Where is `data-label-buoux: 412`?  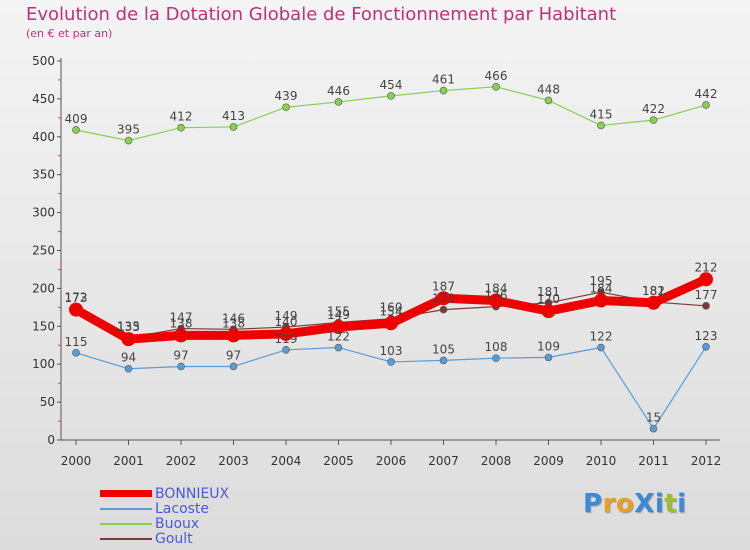 data-label-buoux: 412 is located at coordinates (181, 117).